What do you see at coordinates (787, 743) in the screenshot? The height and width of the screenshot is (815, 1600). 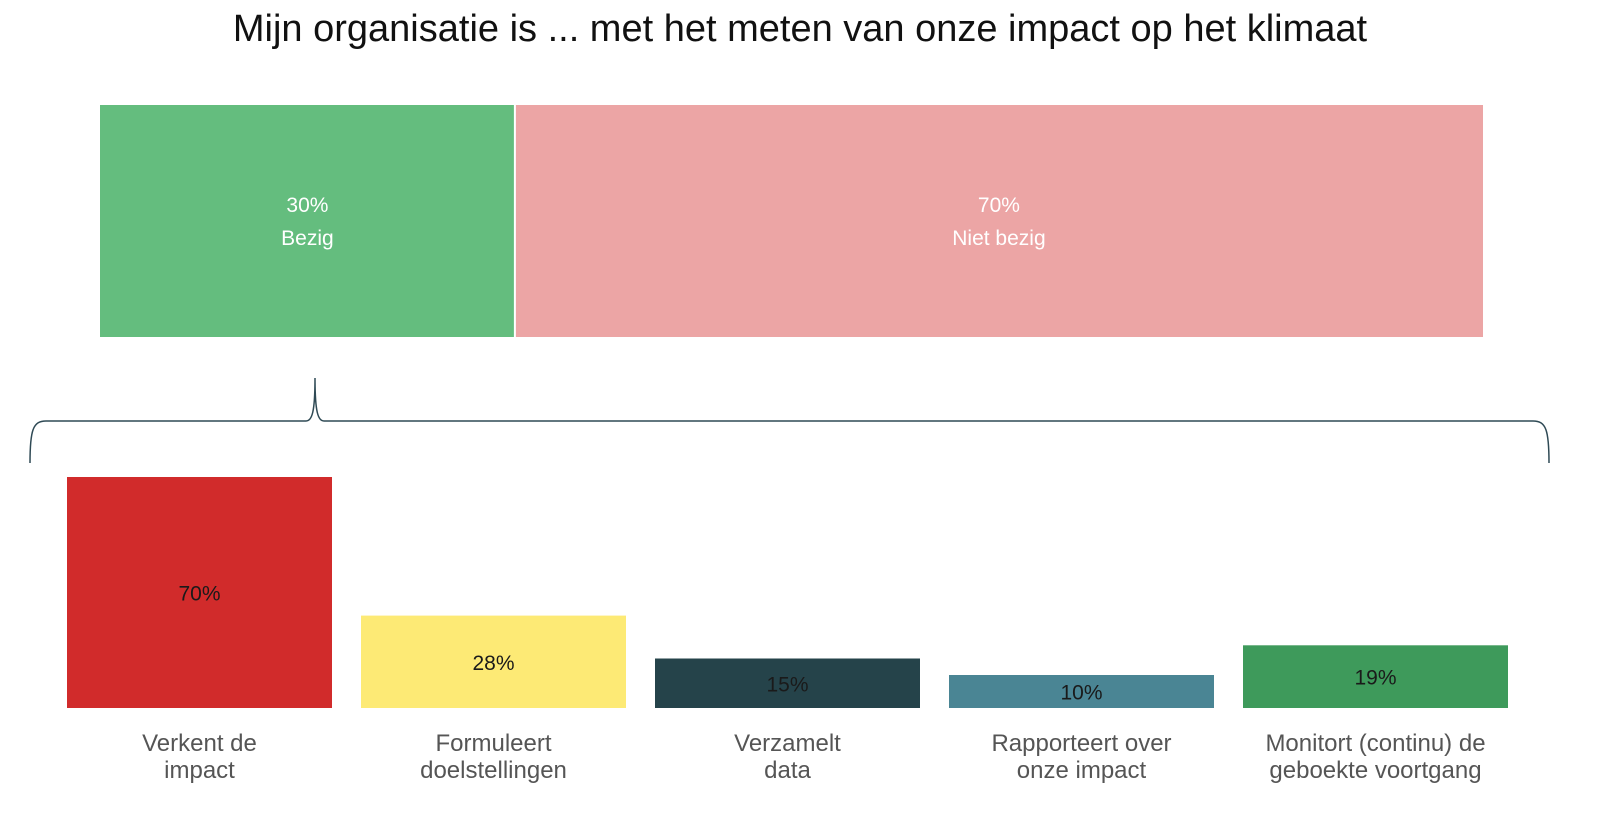 I see `category-label: Verzamelt` at bounding box center [787, 743].